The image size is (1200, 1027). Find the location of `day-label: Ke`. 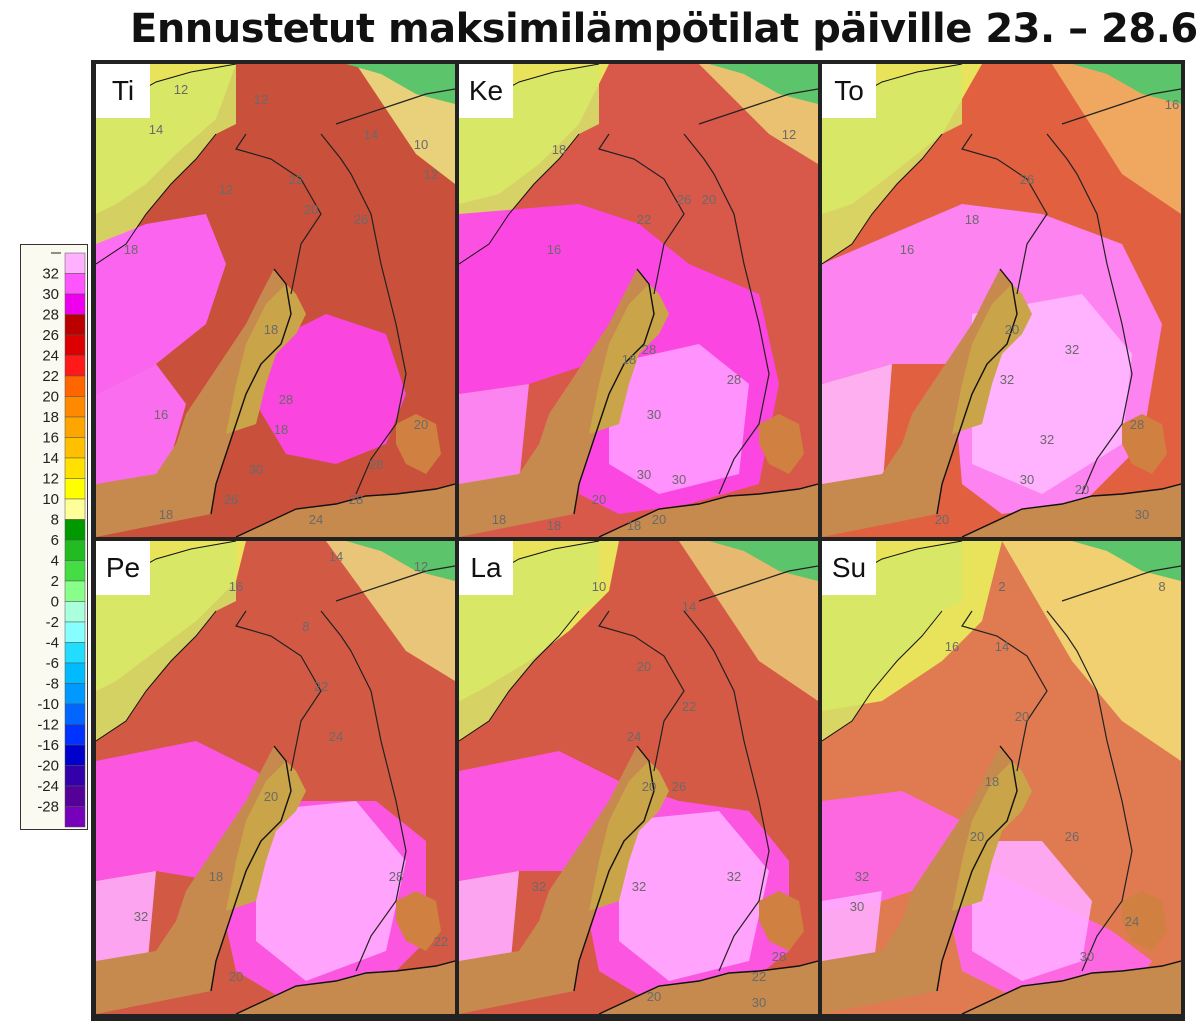

day-label: Ke is located at coordinates (486, 91).